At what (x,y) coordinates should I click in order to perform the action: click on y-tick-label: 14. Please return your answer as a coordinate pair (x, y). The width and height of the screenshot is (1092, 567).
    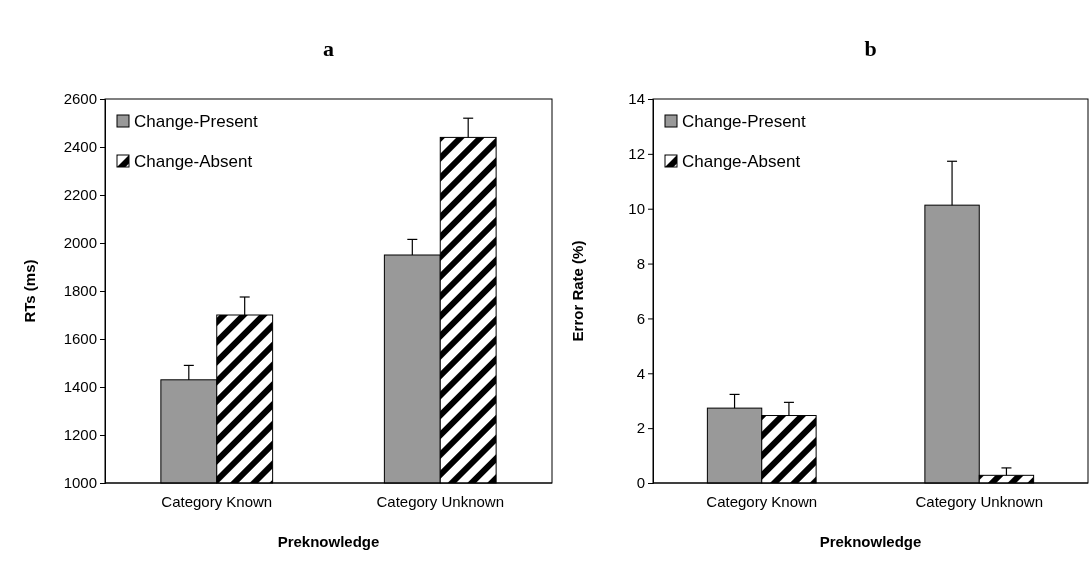
    Looking at the image, I should click on (636, 99).